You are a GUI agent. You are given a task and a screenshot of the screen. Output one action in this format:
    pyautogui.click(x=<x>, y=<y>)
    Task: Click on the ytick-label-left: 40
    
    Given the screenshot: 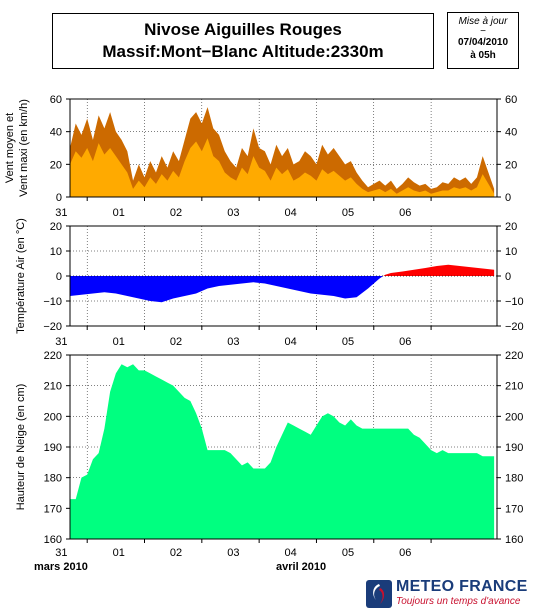 What is the action you would take?
    pyautogui.click(x=56, y=133)
    